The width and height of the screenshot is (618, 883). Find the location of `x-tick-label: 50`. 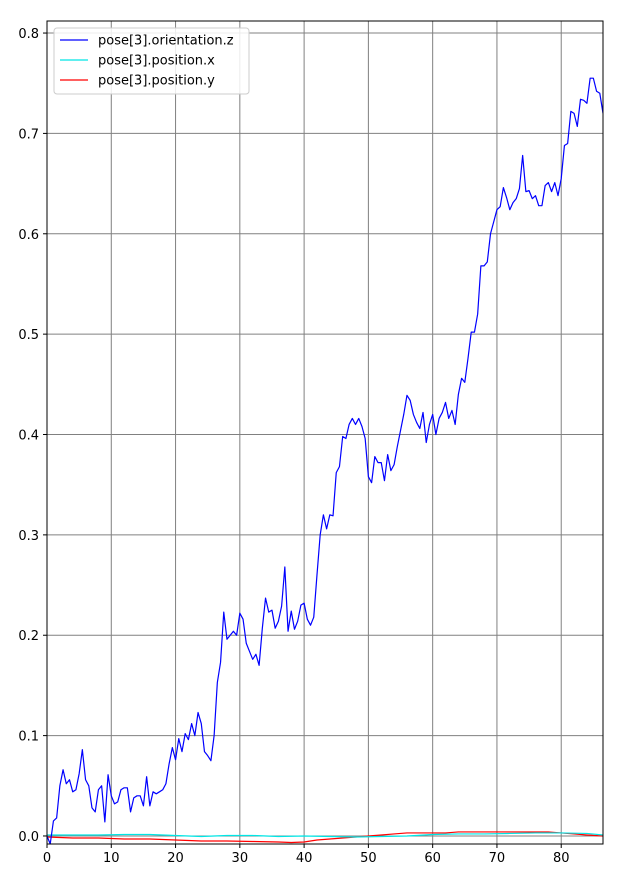

x-tick-label: 50 is located at coordinates (368, 858).